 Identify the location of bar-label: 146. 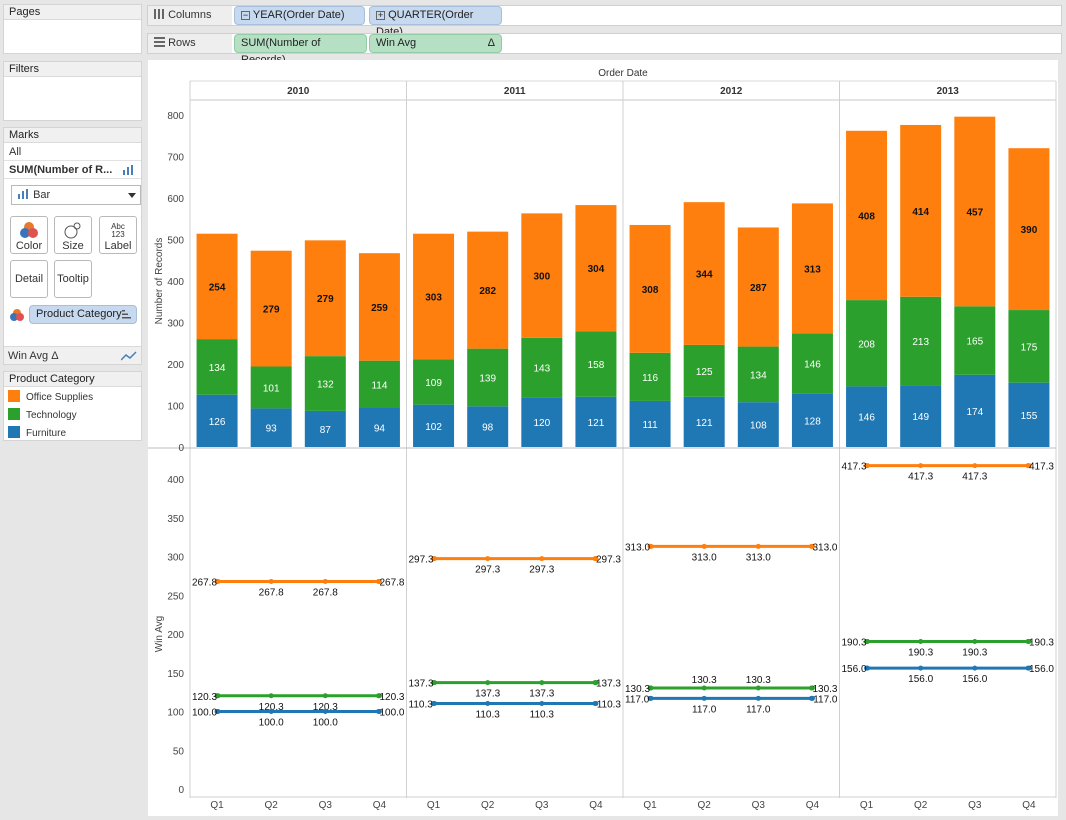
(866, 418).